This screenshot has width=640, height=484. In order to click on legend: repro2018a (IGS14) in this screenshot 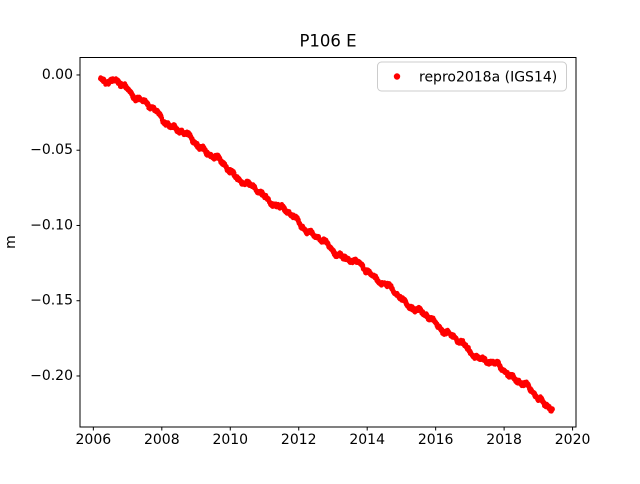, I will do `click(472, 76)`.